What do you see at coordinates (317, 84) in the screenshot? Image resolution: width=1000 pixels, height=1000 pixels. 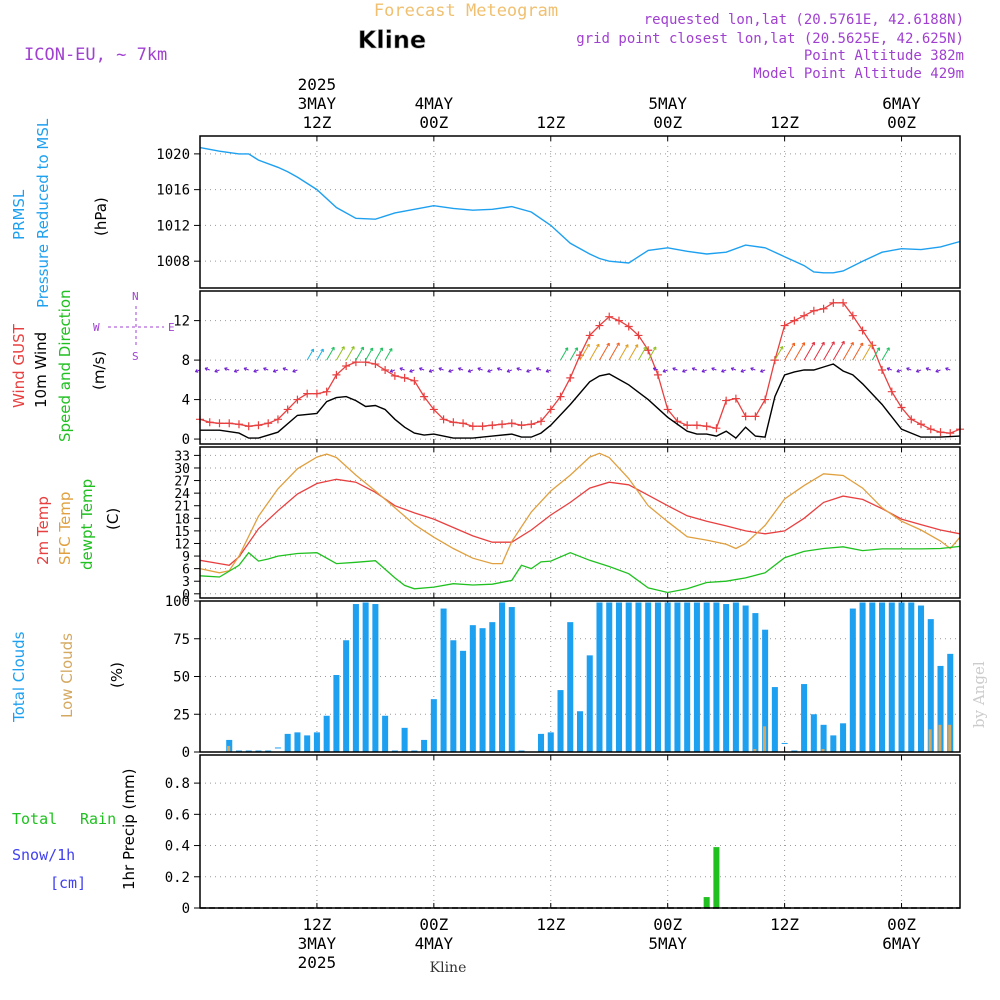 I see `top-time-label: 2025` at bounding box center [317, 84].